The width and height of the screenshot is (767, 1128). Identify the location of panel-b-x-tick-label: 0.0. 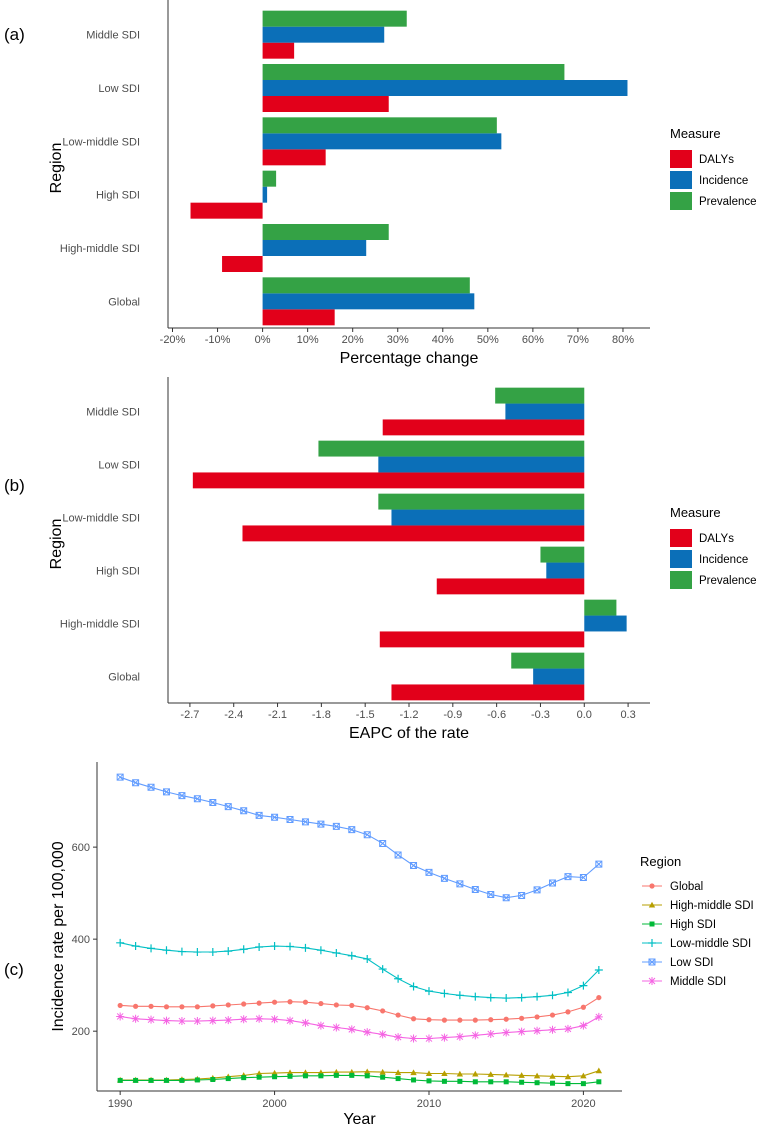
(584, 715).